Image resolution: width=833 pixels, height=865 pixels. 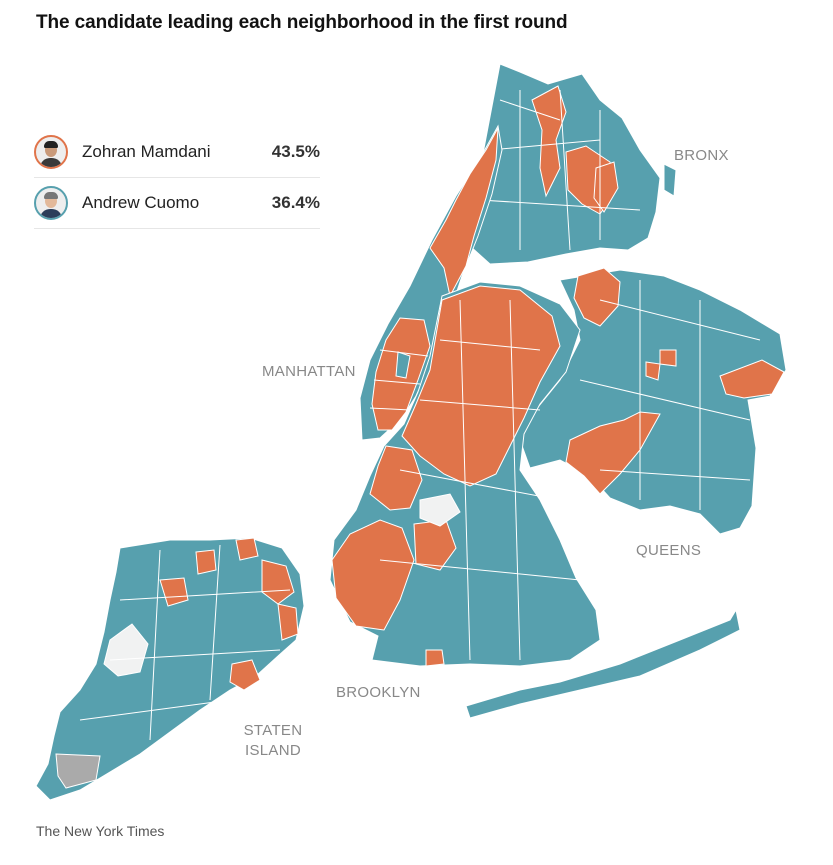 What do you see at coordinates (309, 371) in the screenshot?
I see `label-manhattan: MANHATTAN` at bounding box center [309, 371].